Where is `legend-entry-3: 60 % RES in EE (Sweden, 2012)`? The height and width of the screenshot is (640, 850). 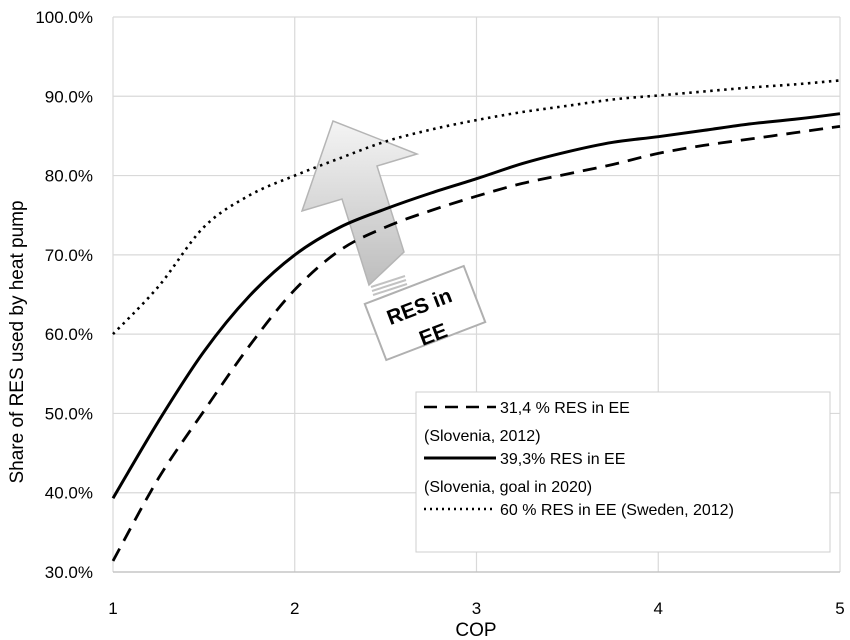 legend-entry-3: 60 % RES in EE (Sweden, 2012) is located at coordinates (617, 510).